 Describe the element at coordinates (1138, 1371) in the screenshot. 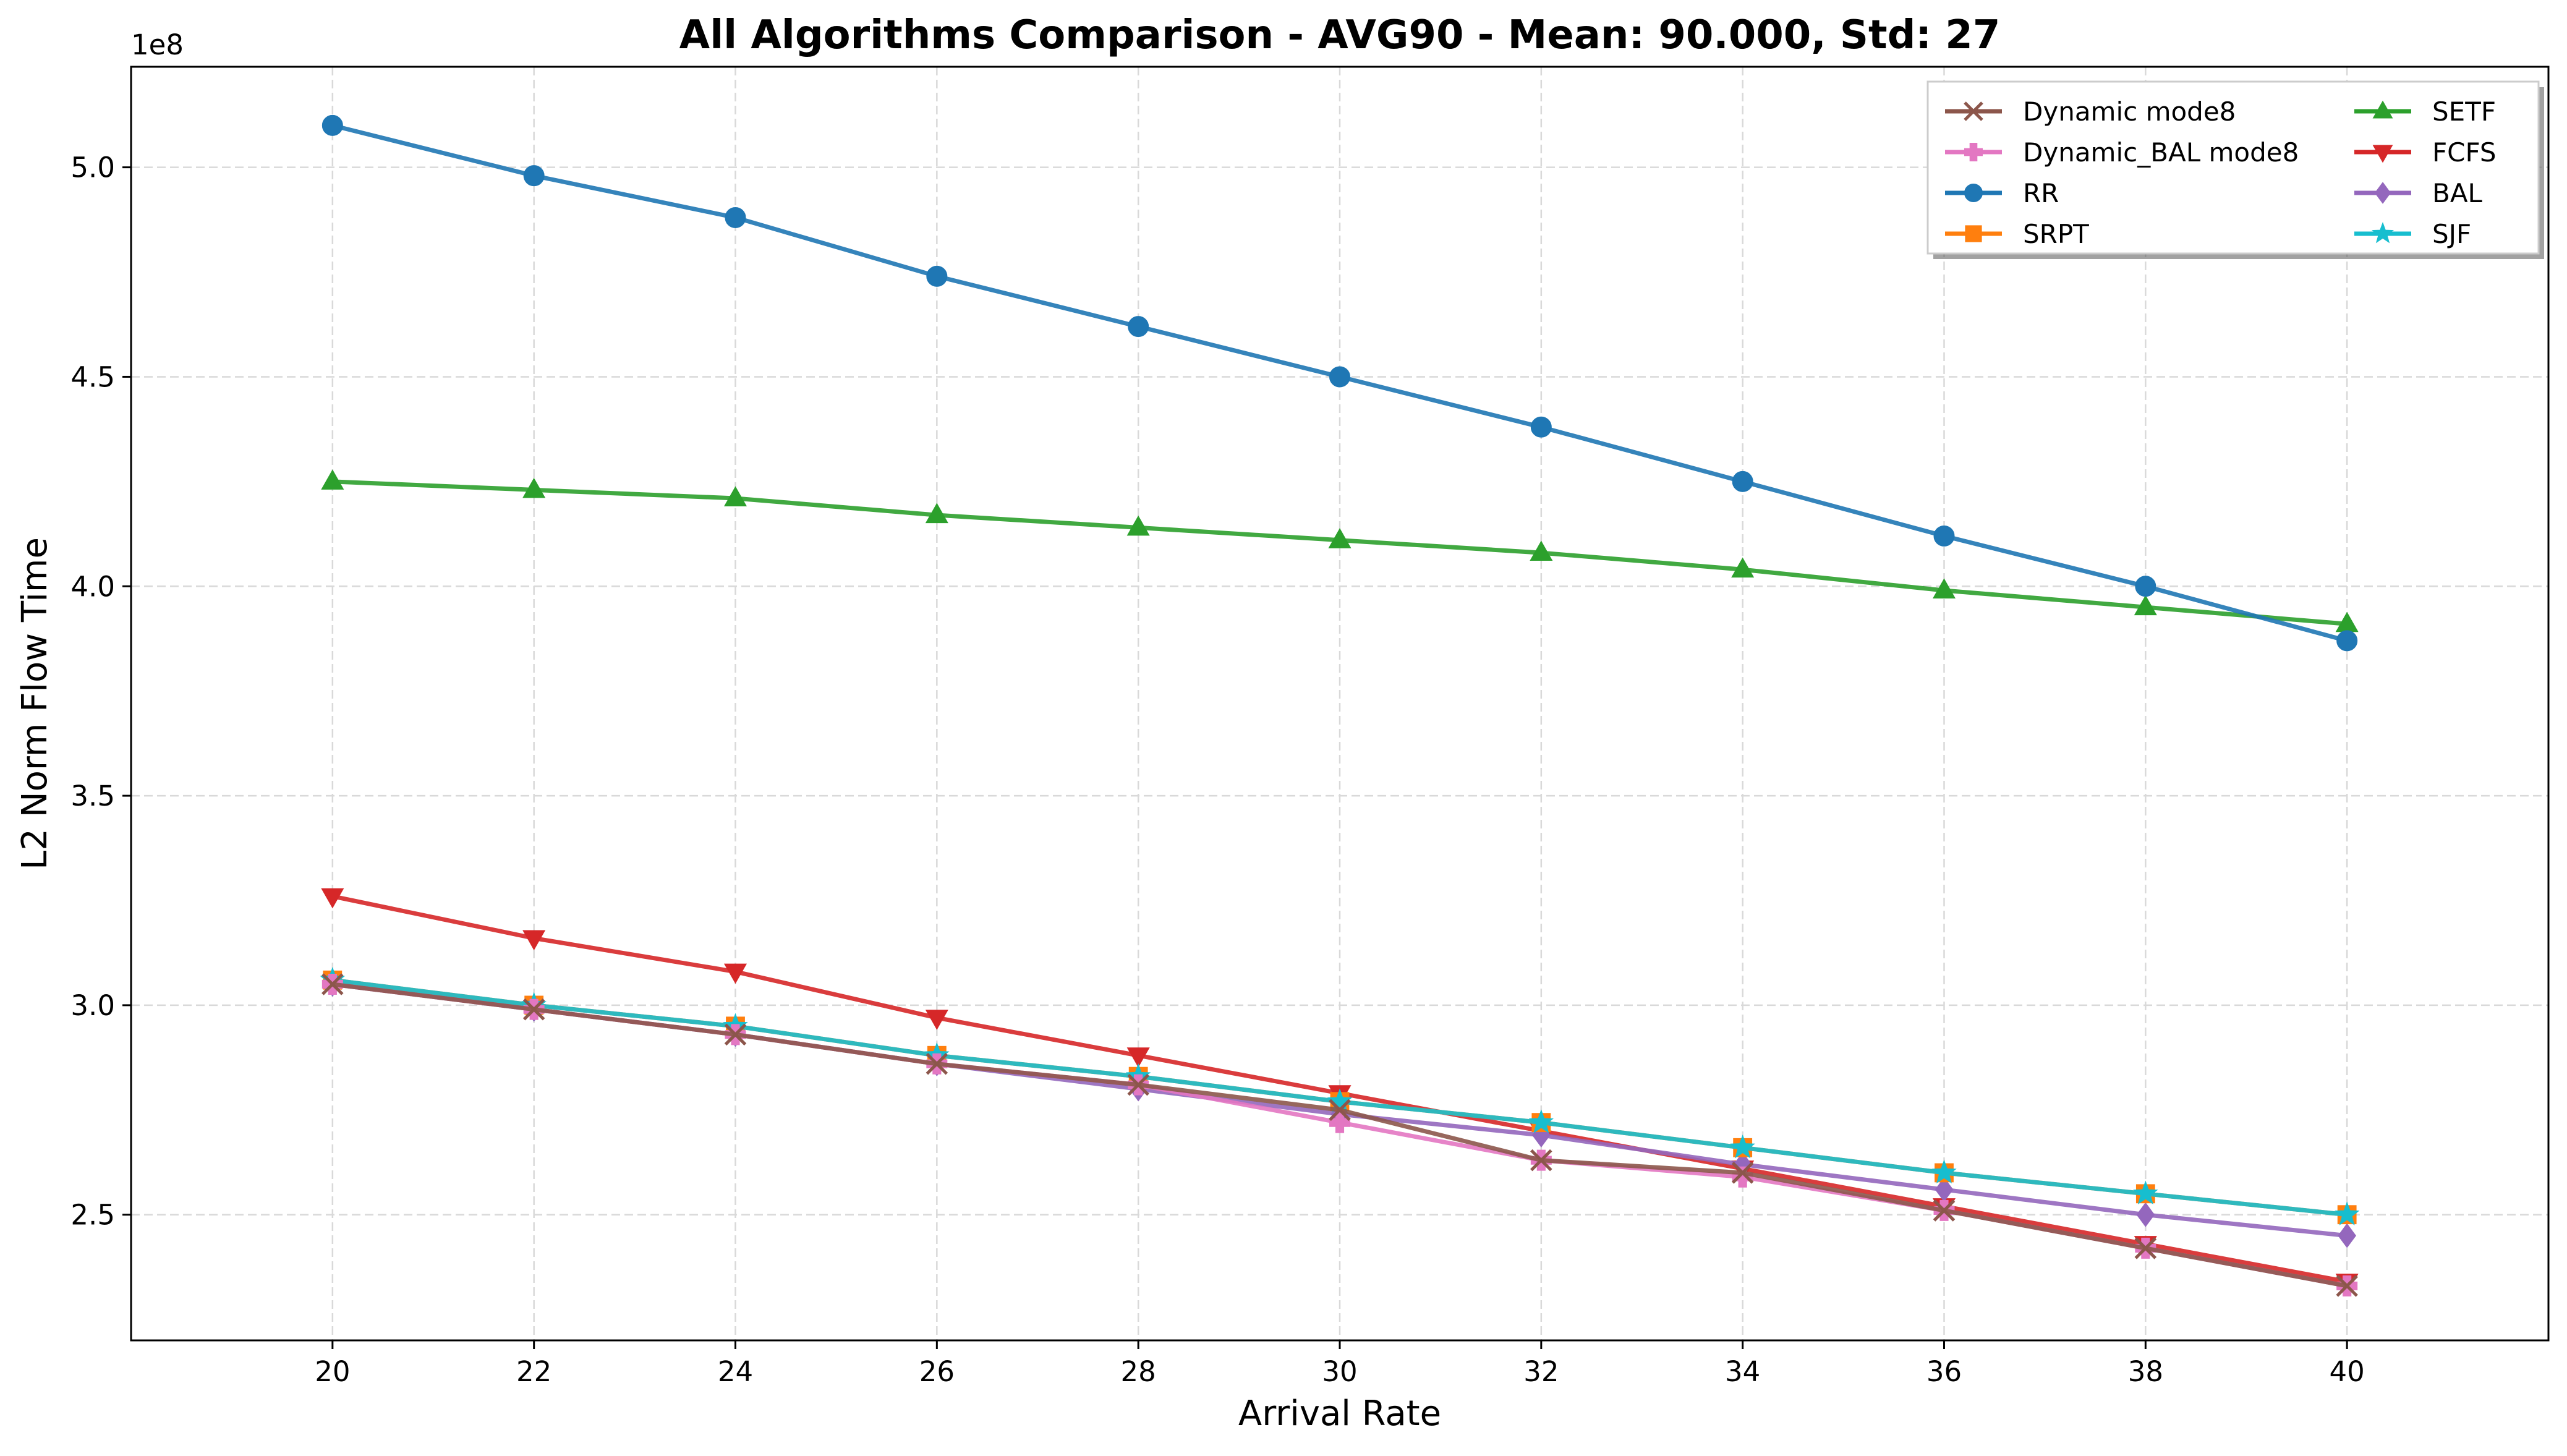

I see `x-tick-label: 28` at that location.